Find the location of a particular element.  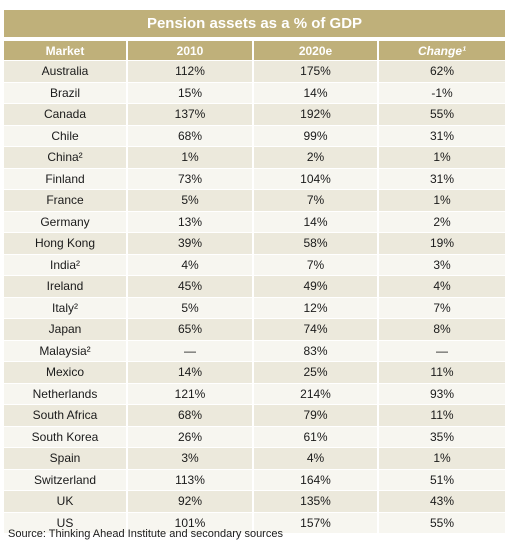

table-row: Australia 112% 175% 62% is located at coordinates (254, 71).